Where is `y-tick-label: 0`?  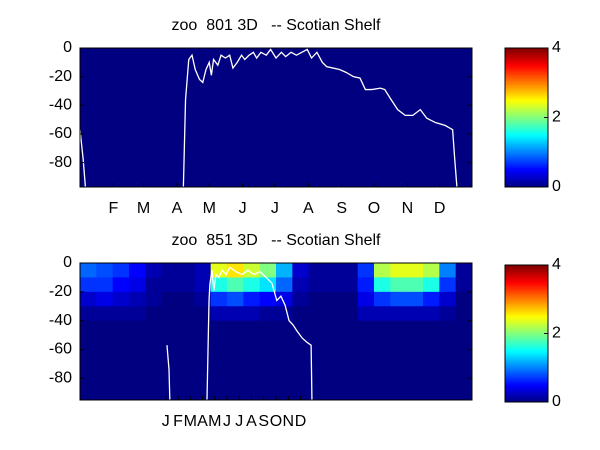
y-tick-label: 0 is located at coordinates (67, 47).